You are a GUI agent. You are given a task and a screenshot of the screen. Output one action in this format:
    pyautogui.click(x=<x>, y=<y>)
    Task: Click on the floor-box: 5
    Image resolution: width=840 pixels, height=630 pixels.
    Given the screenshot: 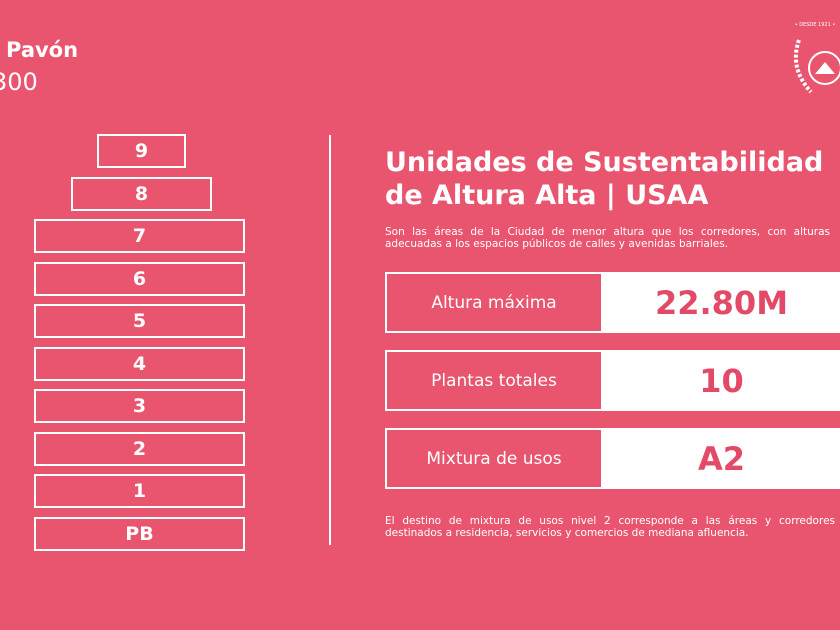 What is the action you would take?
    pyautogui.click(x=139, y=321)
    